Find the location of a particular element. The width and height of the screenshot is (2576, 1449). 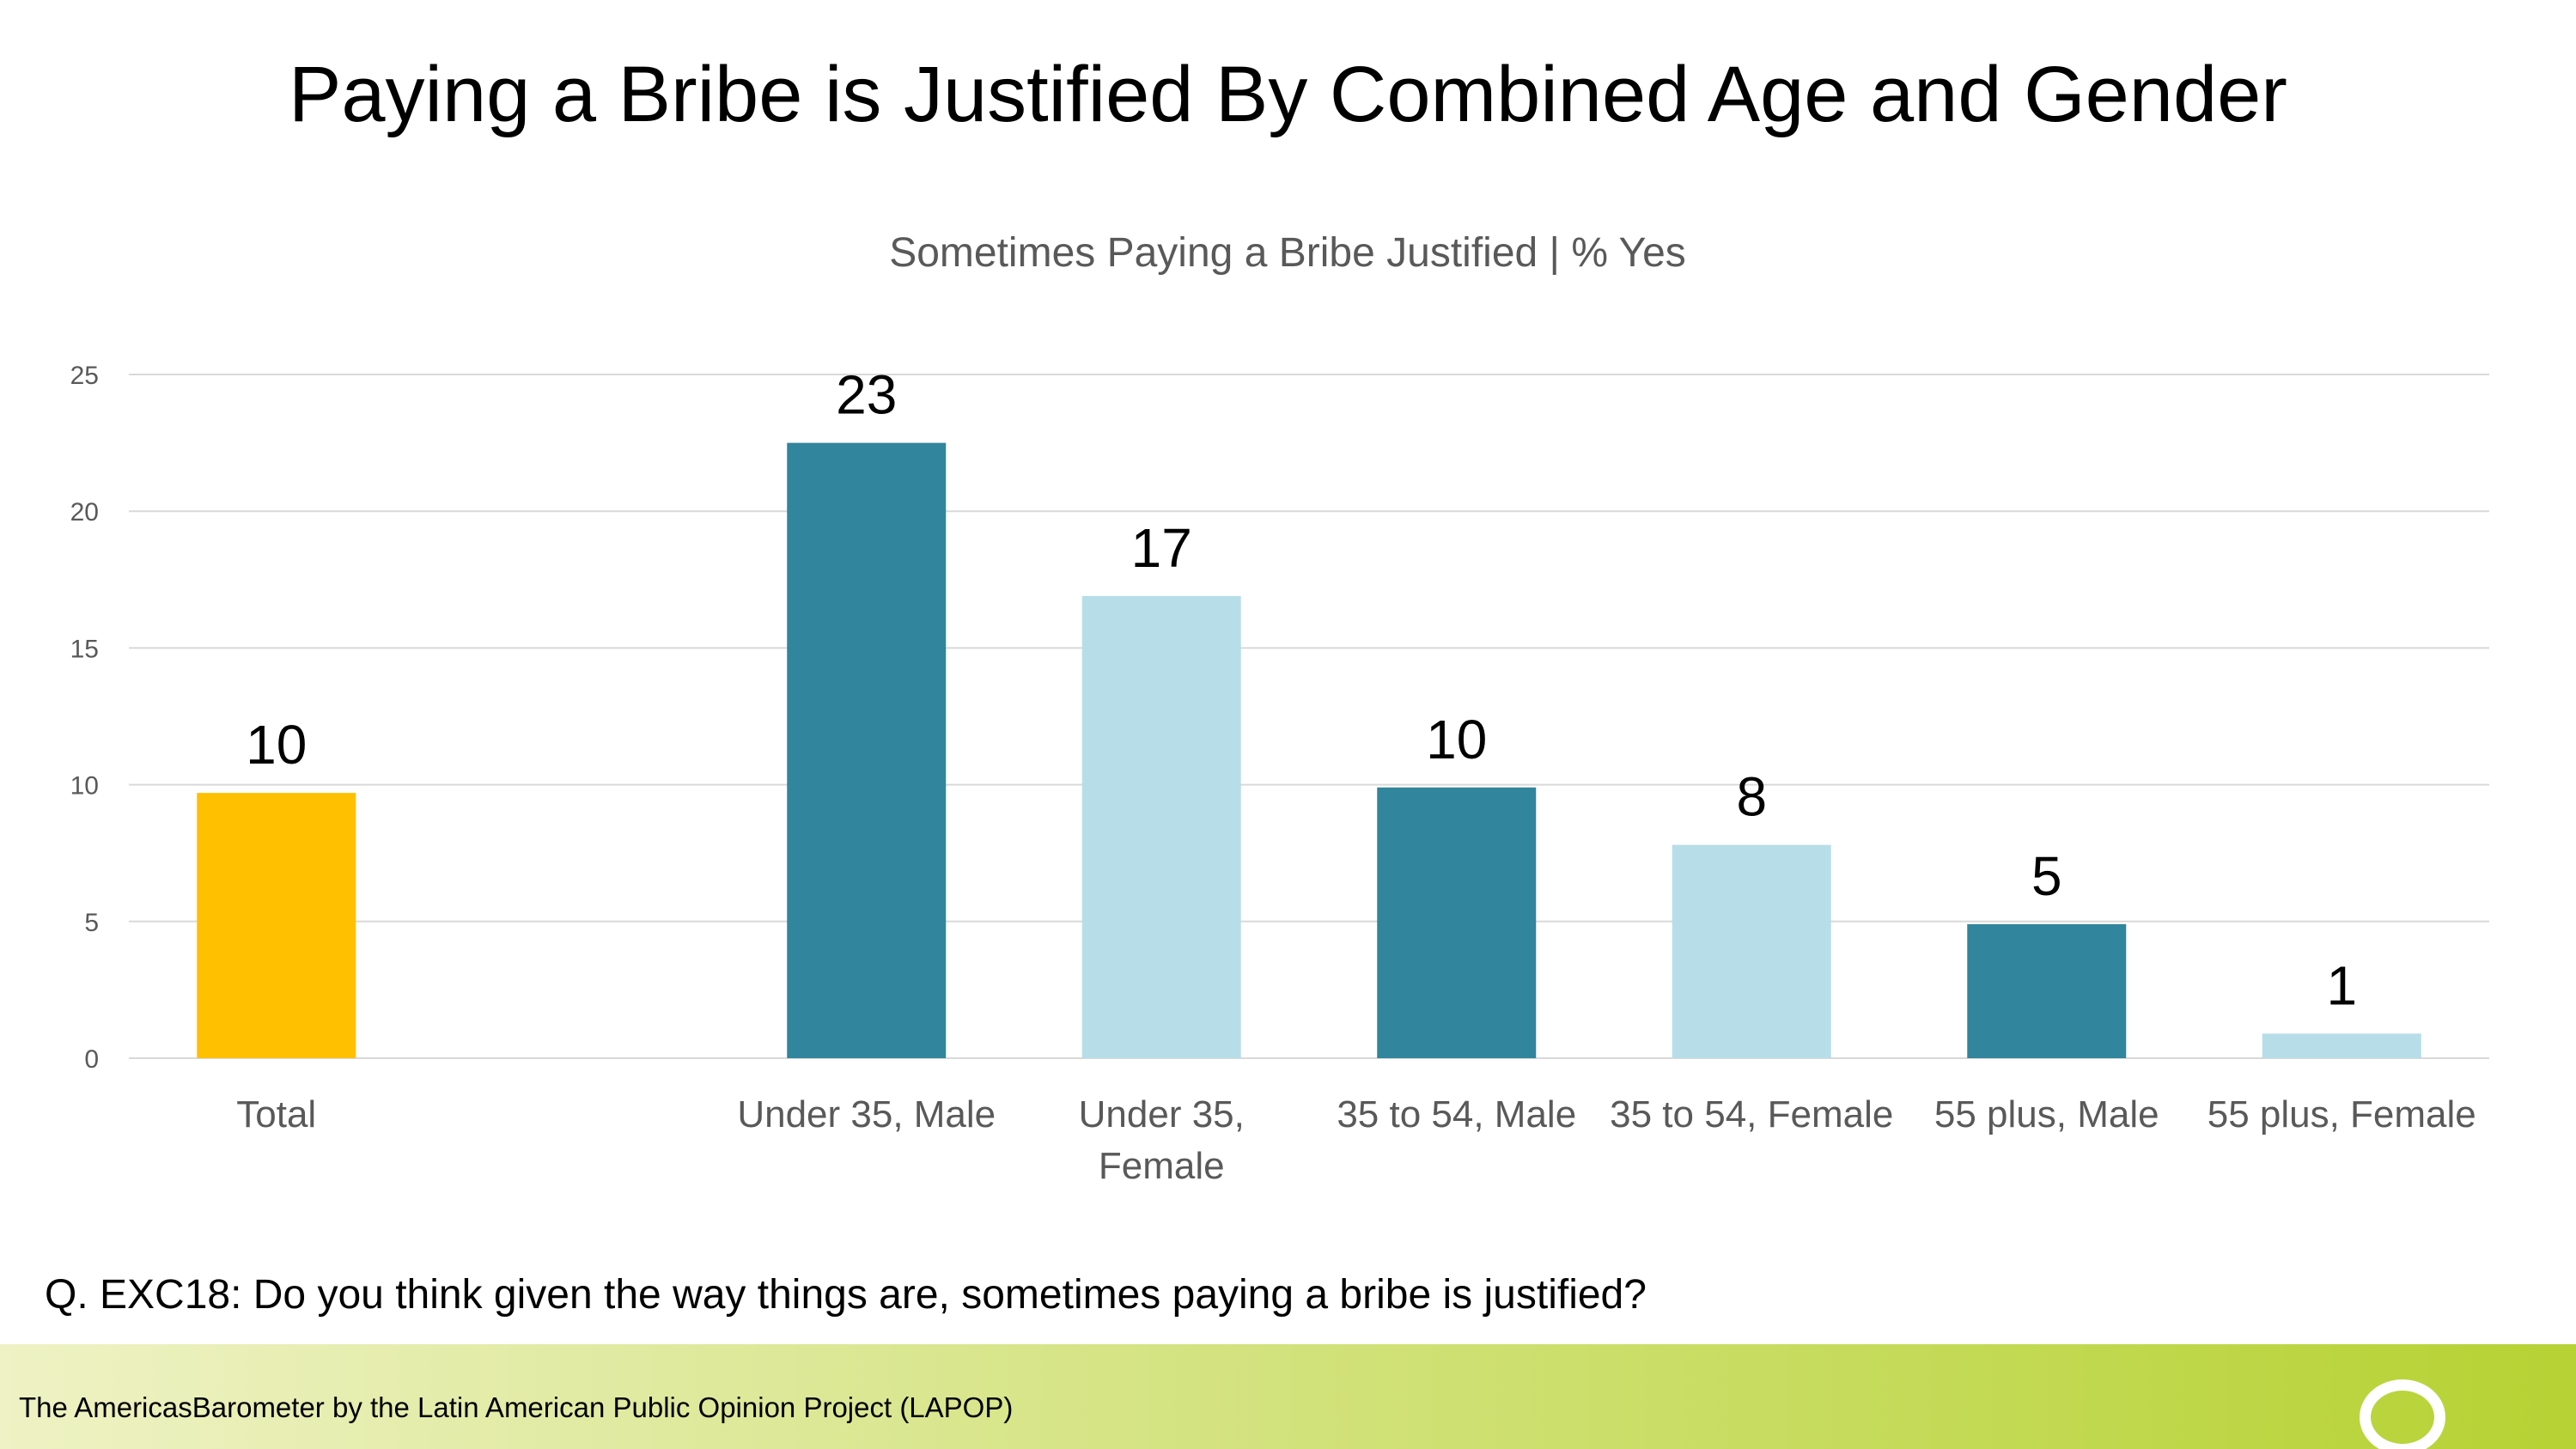

lapop-ring-logo-icon is located at coordinates (2407, 1414).